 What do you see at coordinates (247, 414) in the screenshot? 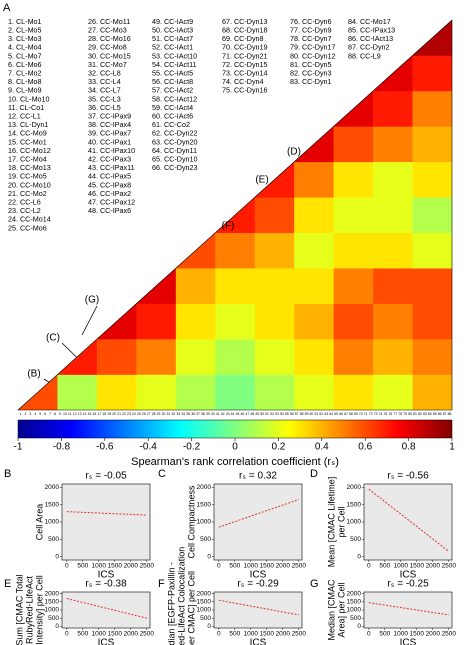
I see `x-tick-label: 47` at bounding box center [247, 414].